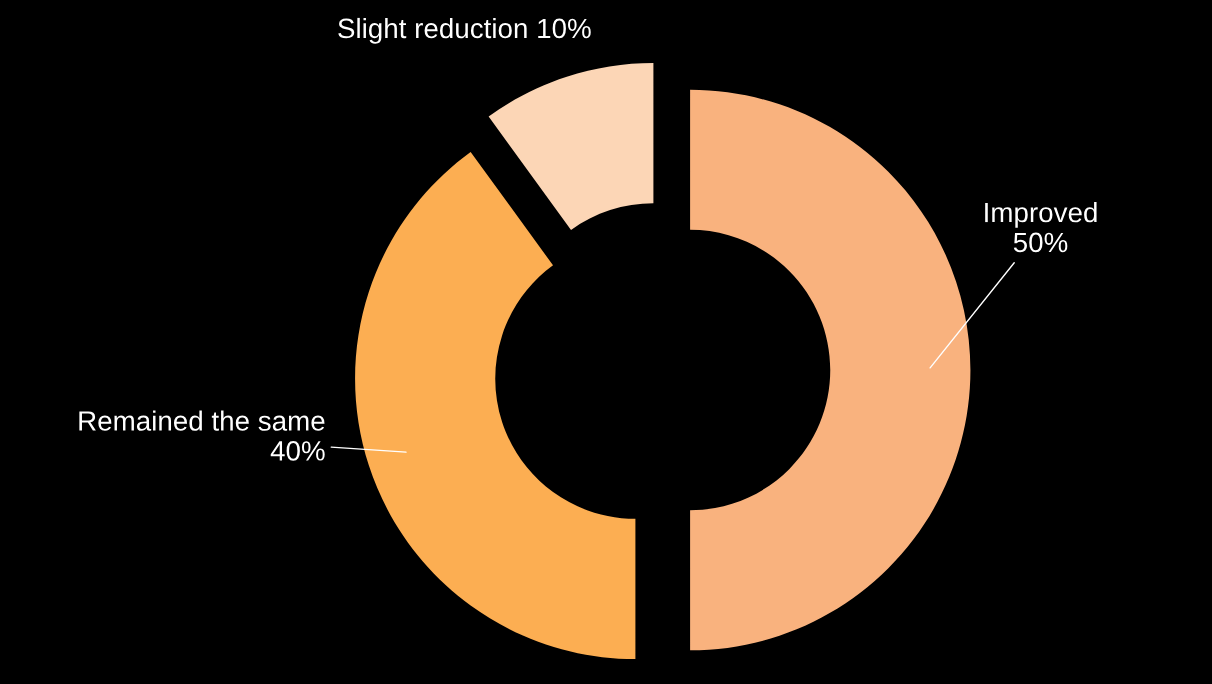 This screenshot has width=1212, height=684. I want to click on slice-label: Remained the same, so click(202, 420).